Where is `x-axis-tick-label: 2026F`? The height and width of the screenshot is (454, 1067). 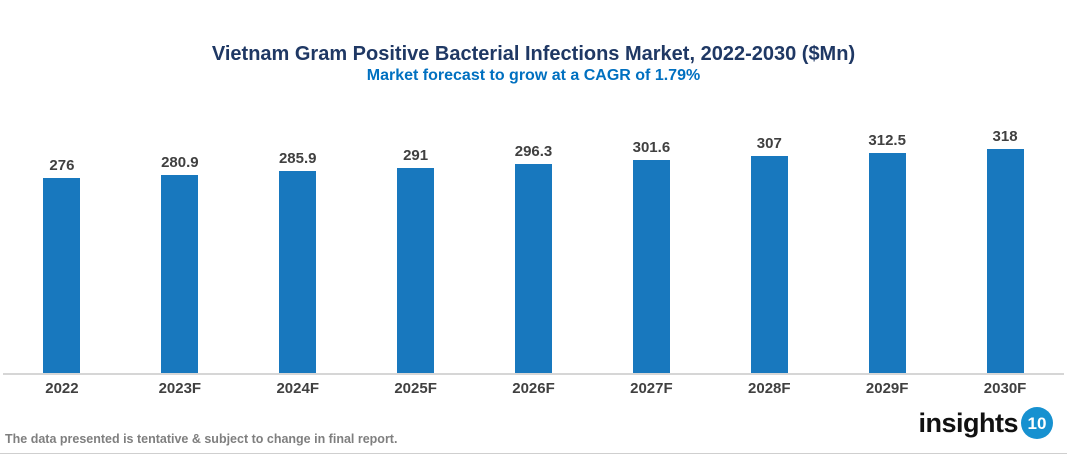 x-axis-tick-label: 2026F is located at coordinates (533, 388).